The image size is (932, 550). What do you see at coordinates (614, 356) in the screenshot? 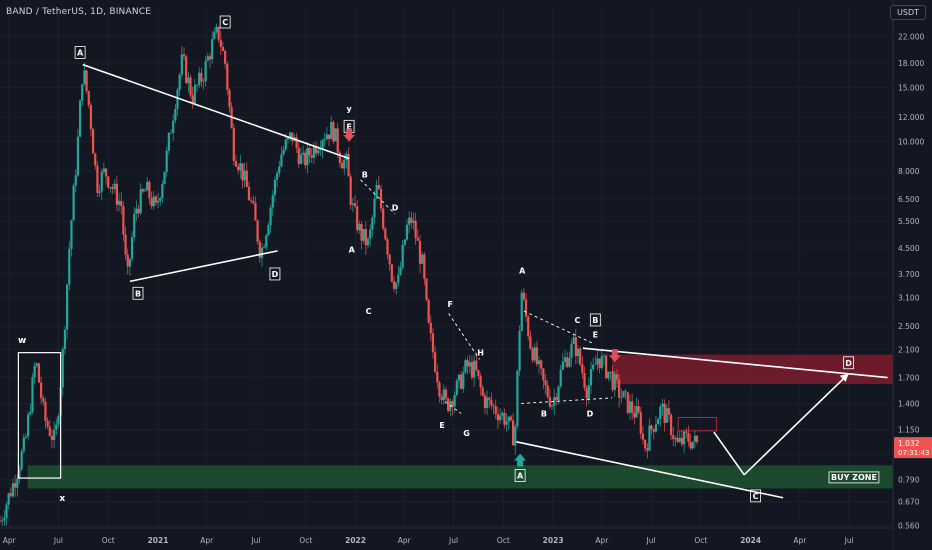
I see `sell-arrow-icon` at bounding box center [614, 356].